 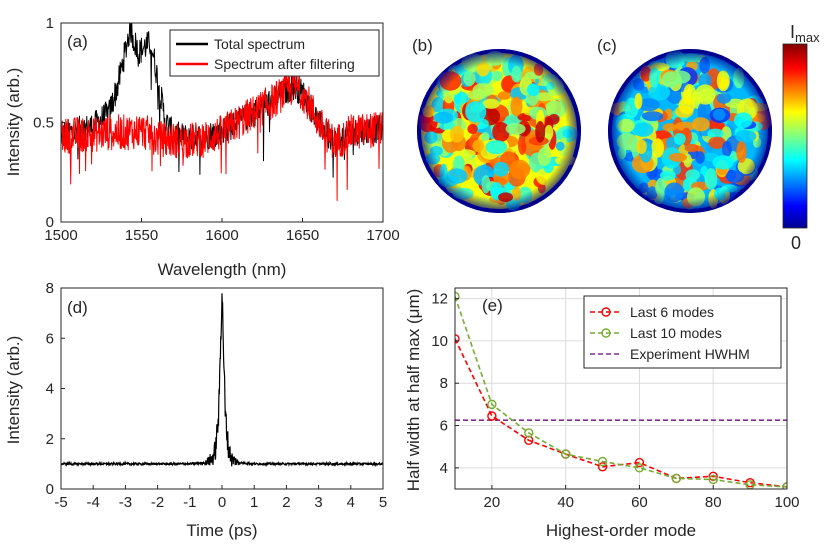 I want to click on panel-d-label: (d), so click(x=77, y=307).